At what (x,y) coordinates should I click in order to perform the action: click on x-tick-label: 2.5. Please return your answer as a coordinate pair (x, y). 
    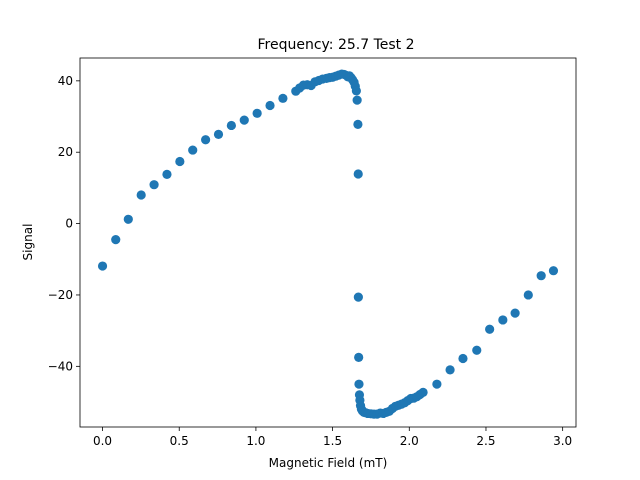
    Looking at the image, I should click on (485, 441).